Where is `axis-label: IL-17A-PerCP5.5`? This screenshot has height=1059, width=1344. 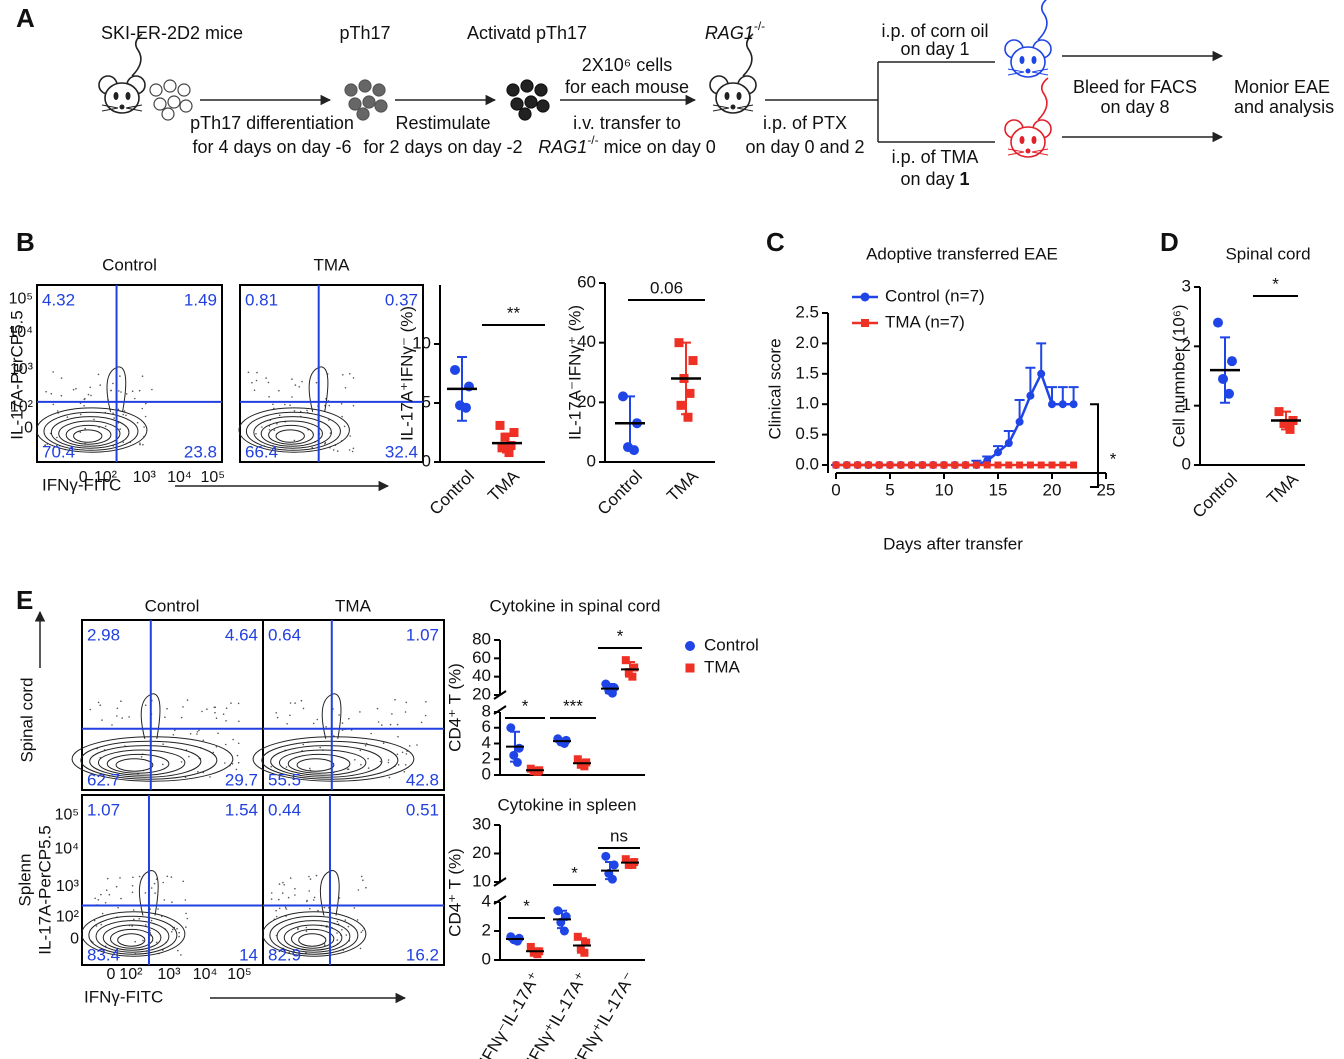
axis-label: IL-17A-PerCP5.5 is located at coordinates (16, 374).